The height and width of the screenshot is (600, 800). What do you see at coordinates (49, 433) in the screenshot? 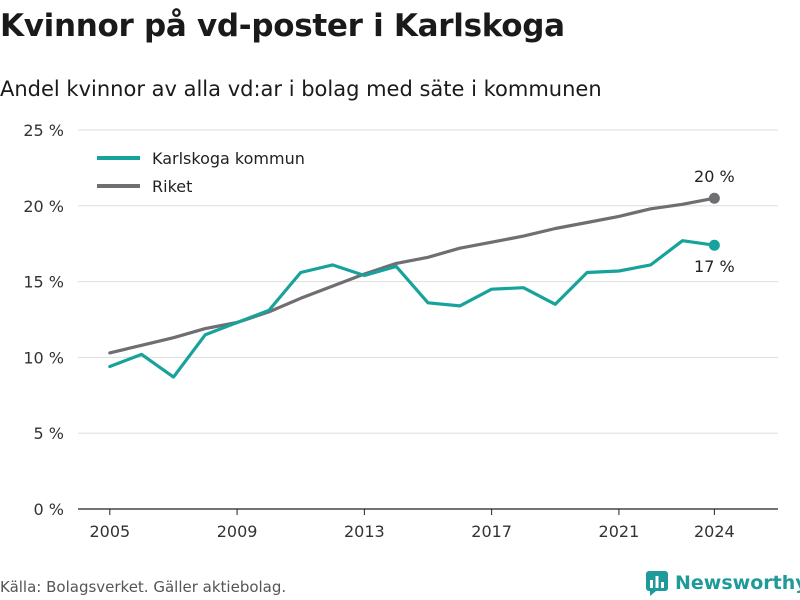
I see `y-tick-label: 5 %` at bounding box center [49, 433].